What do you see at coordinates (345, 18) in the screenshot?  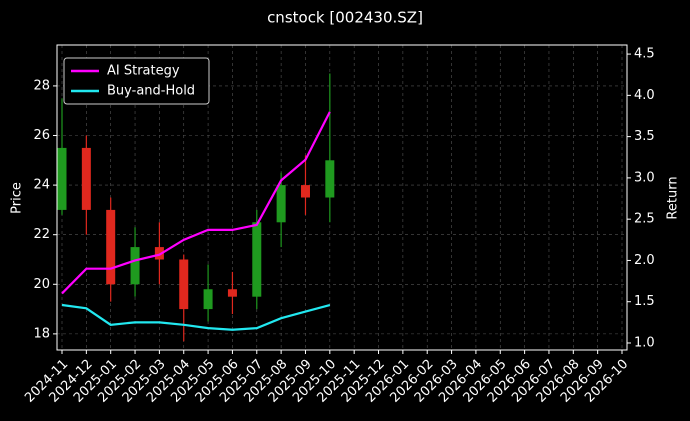 I see `chart-title: cnstock [002430.SZ]` at bounding box center [345, 18].